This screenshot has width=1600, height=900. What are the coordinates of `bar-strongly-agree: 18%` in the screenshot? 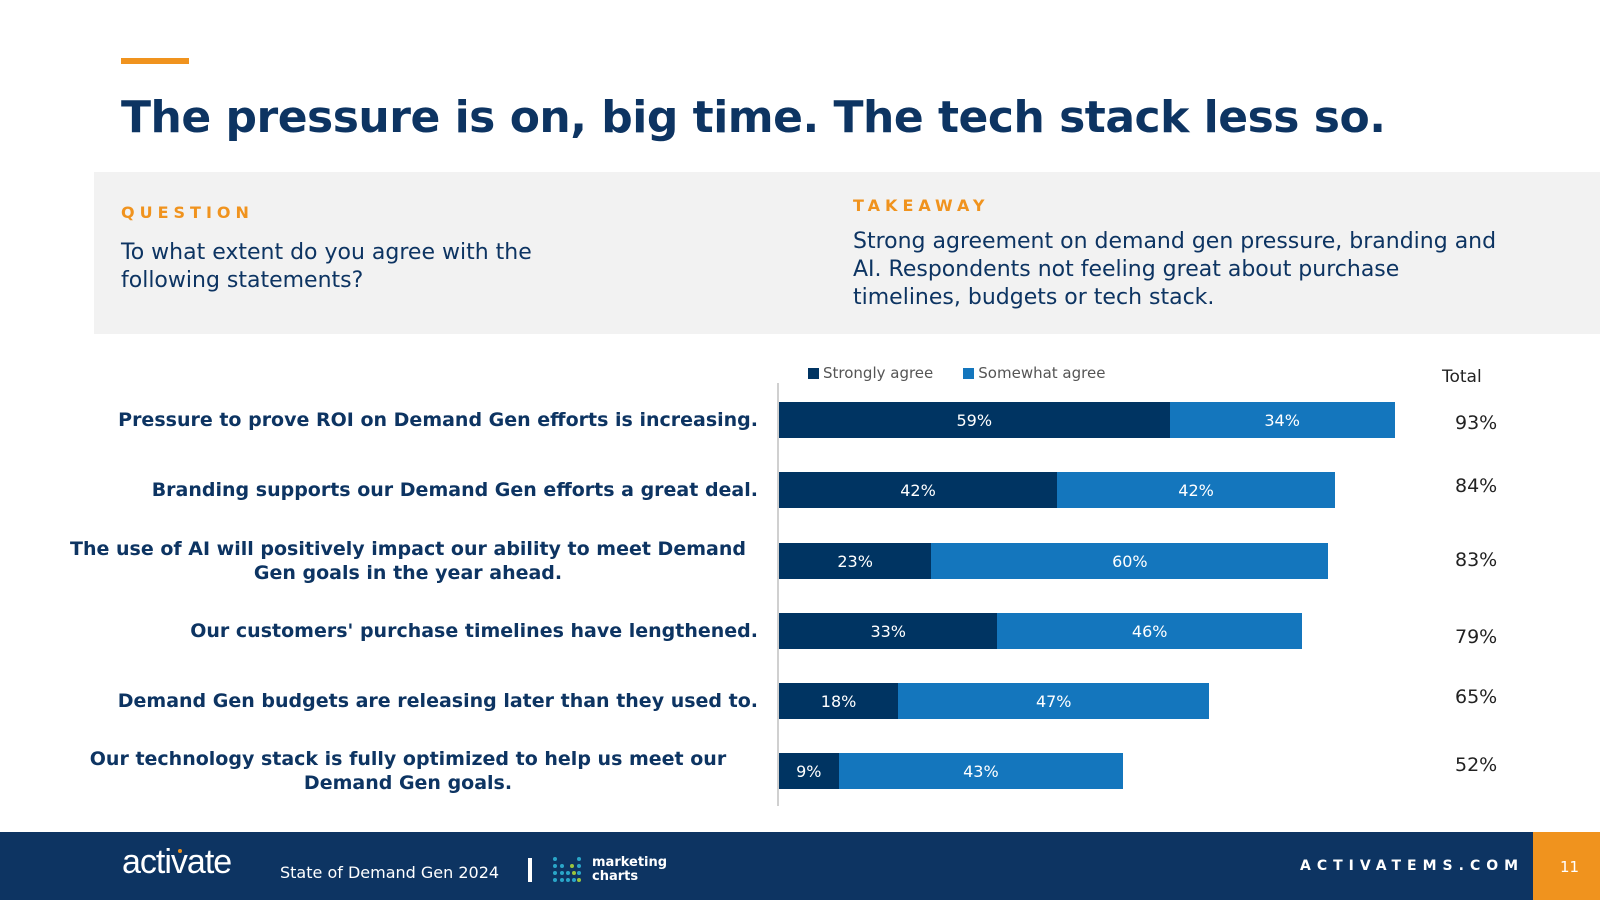 It's located at (839, 701).